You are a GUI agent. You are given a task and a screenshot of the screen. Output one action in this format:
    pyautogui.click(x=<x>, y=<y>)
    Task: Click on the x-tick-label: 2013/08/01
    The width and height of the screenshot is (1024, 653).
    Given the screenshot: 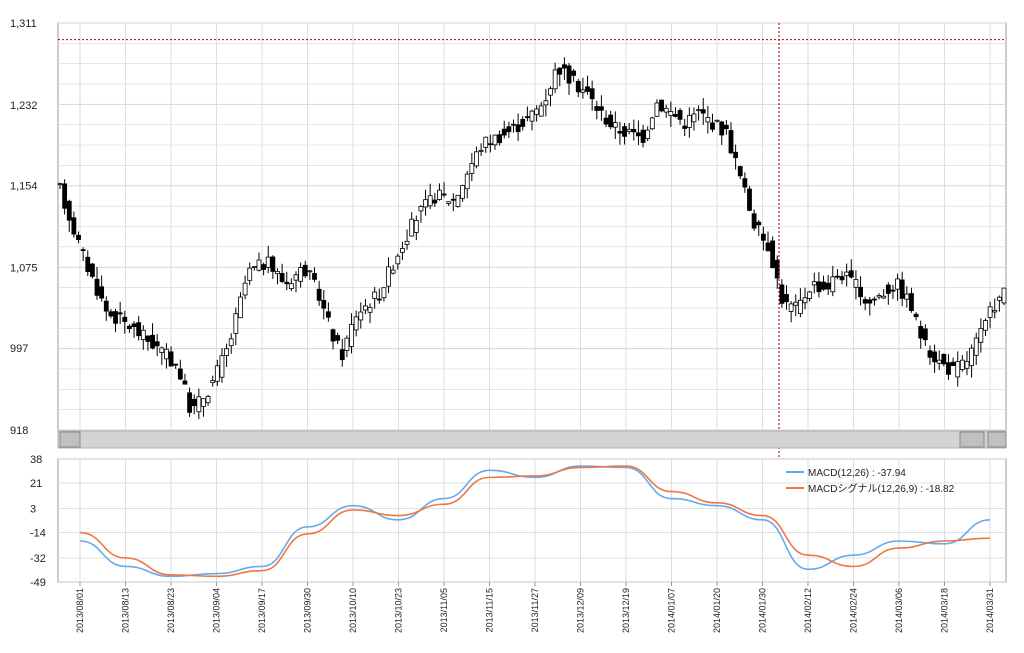 What is the action you would take?
    pyautogui.click(x=80, y=610)
    